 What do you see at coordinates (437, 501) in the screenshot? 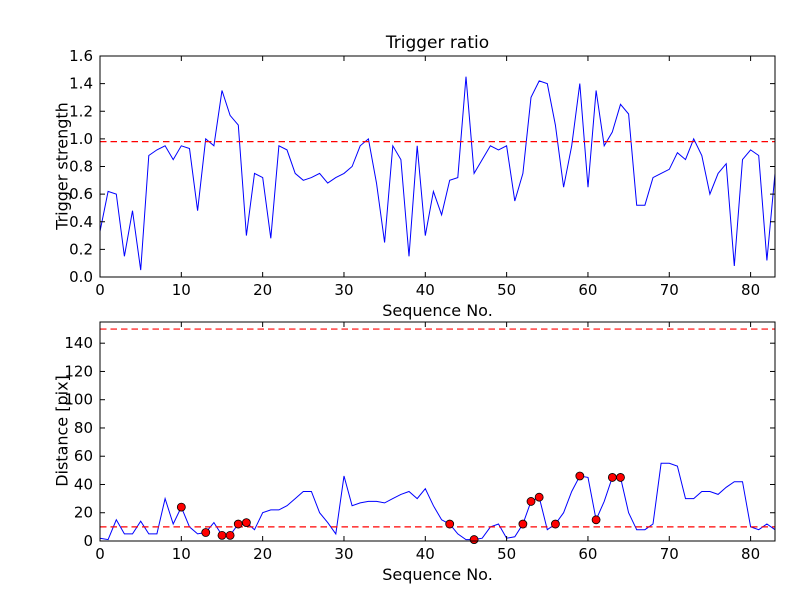
I see `data-line` at bounding box center [437, 501].